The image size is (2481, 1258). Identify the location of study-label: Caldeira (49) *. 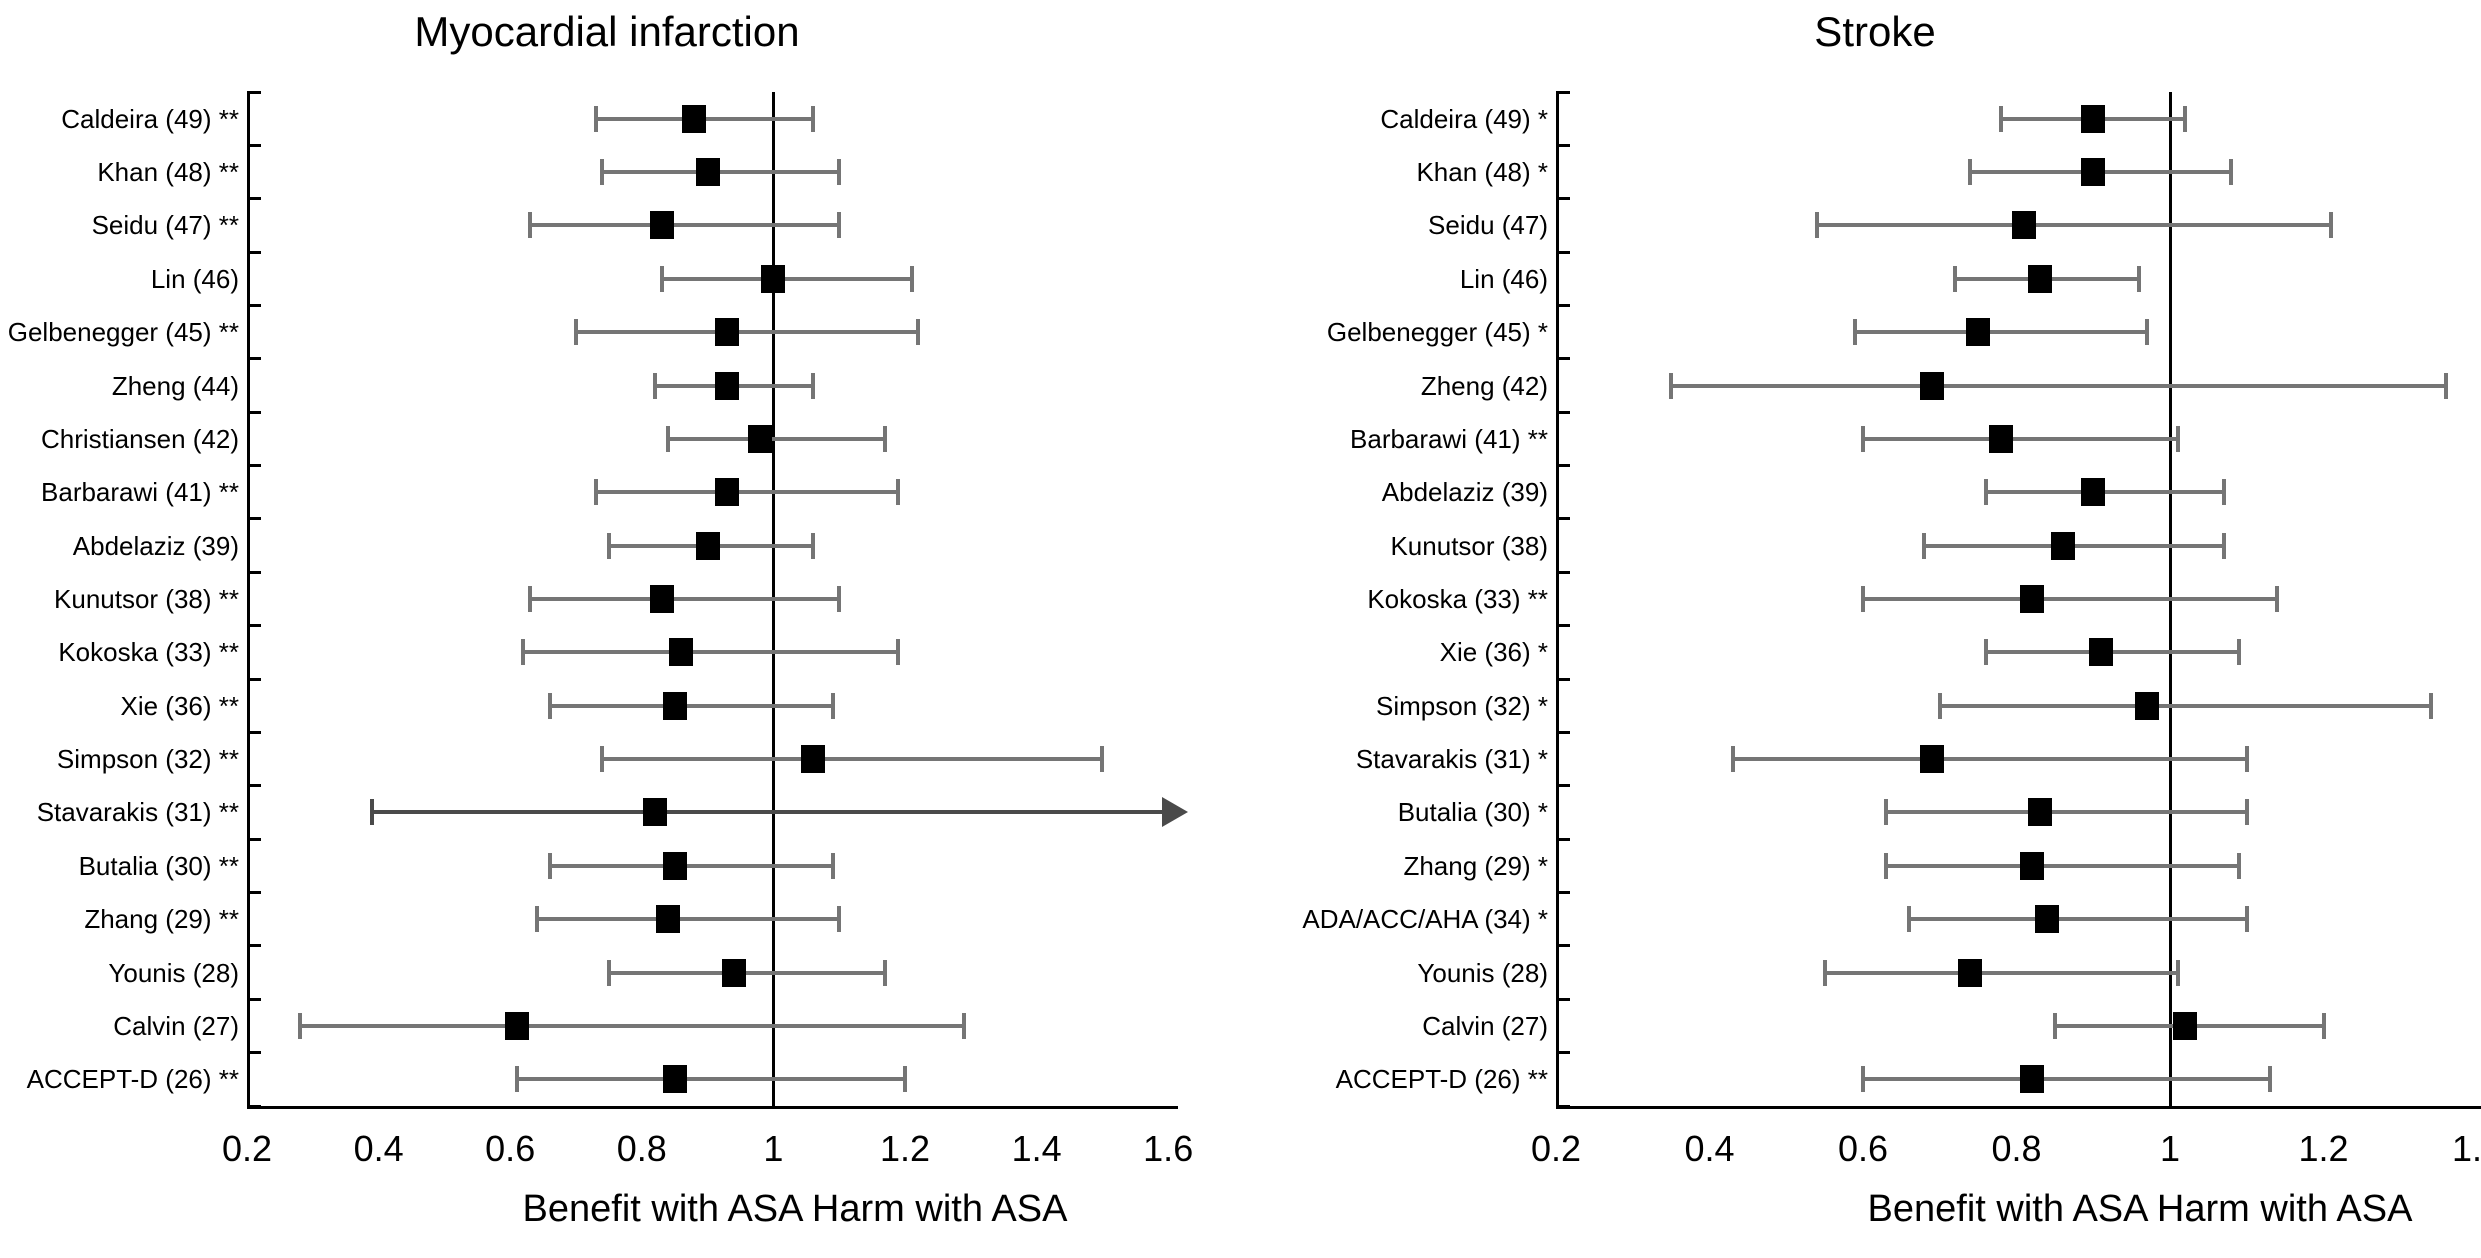
(1464, 118).